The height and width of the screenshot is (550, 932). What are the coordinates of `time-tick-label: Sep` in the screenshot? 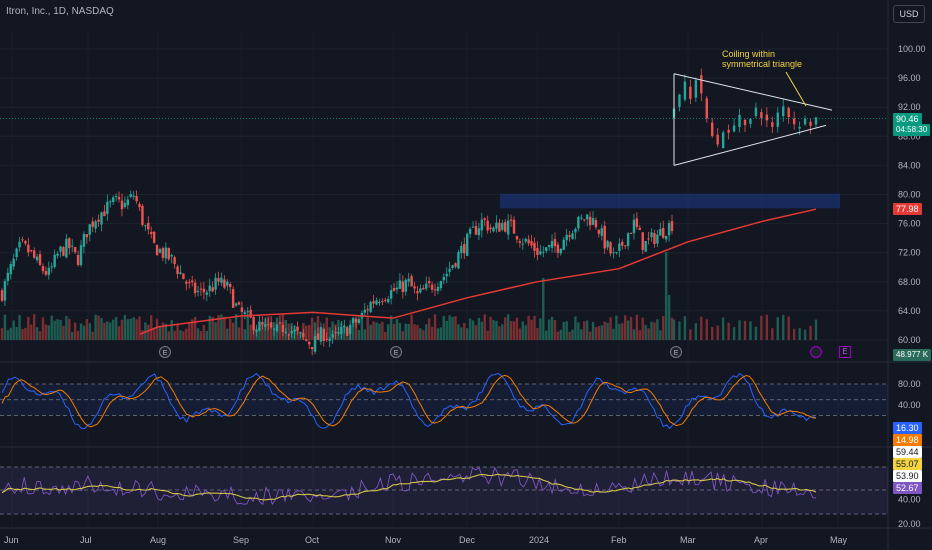 It's located at (241, 540).